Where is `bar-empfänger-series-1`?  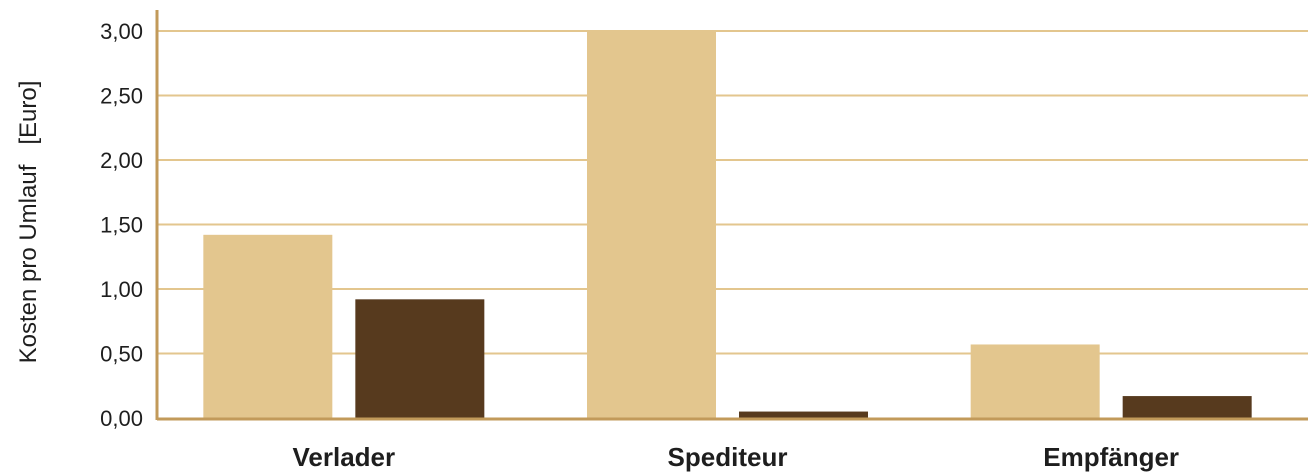 bar-empfänger-series-1 is located at coordinates (1035, 381).